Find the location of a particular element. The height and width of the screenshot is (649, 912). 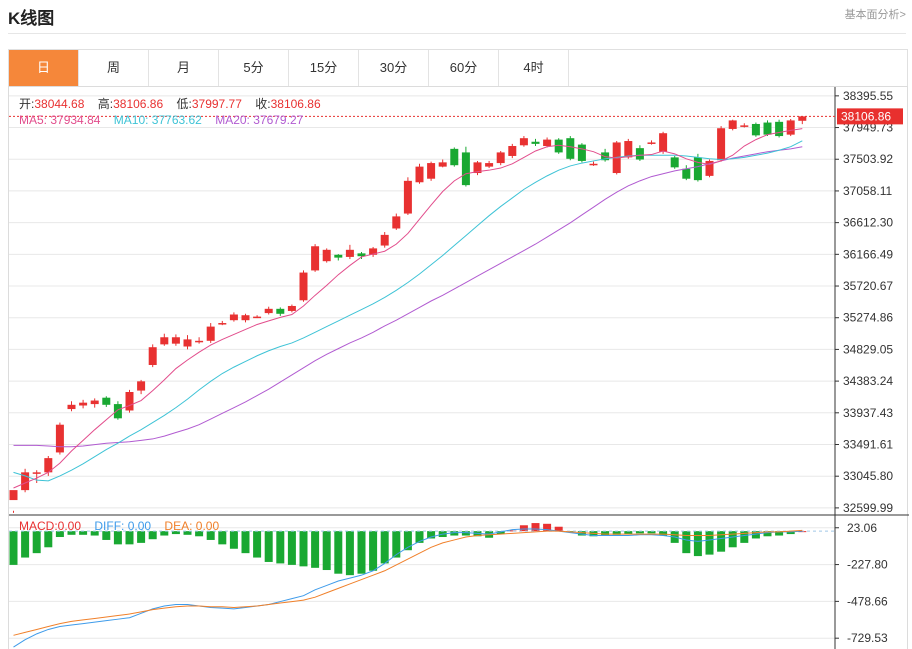

tab-30min: 30分 is located at coordinates (394, 68).